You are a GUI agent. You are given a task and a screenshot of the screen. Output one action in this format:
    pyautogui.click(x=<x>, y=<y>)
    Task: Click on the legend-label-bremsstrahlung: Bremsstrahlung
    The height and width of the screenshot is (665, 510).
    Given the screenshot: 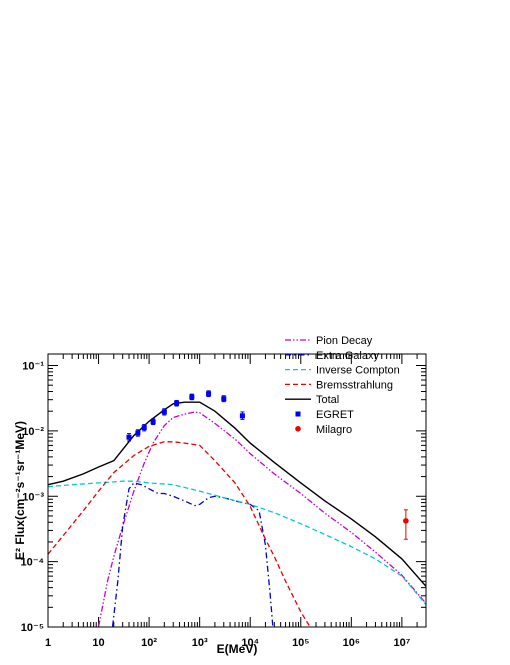 What is the action you would take?
    pyautogui.click(x=354, y=385)
    